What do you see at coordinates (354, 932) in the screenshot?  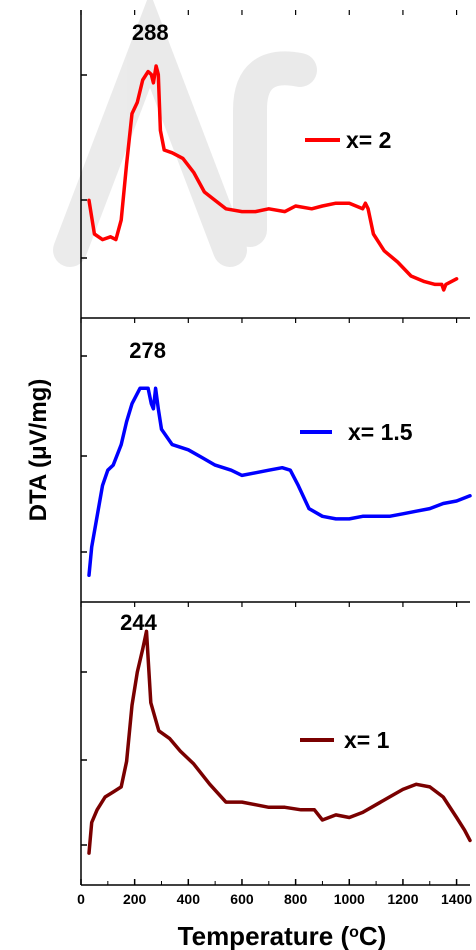 I see `x-axis-label-sup: o` at bounding box center [354, 932].